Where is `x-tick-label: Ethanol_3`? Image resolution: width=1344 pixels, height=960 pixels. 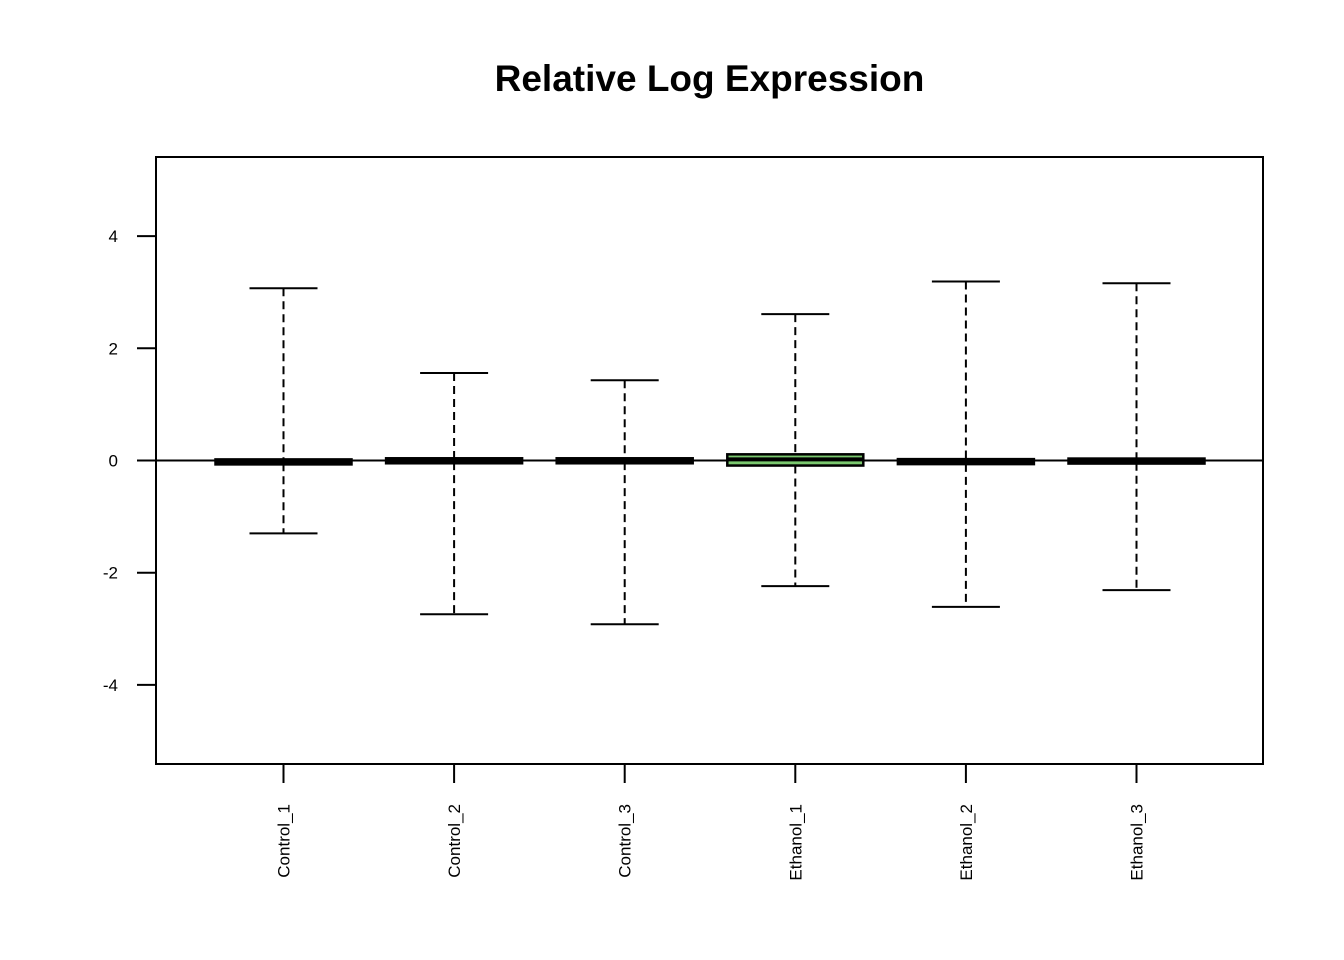 x-tick-label: Ethanol_3 is located at coordinates (1137, 842).